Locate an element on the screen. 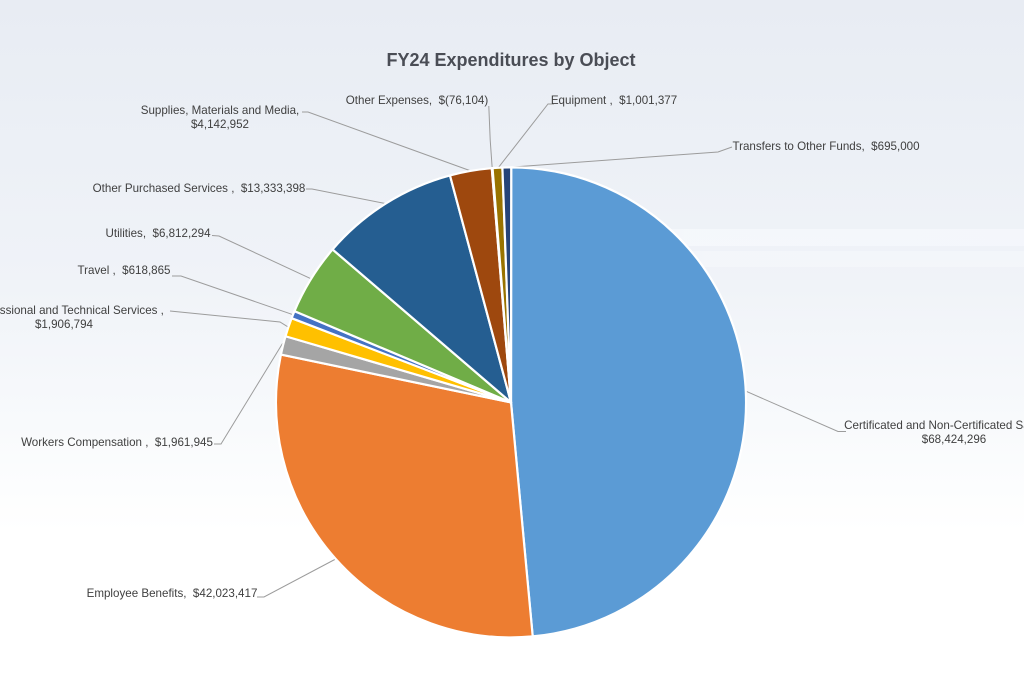 The image size is (1024, 682). svg-text: FY24 Expenditures by Object is located at coordinates (510, 60).